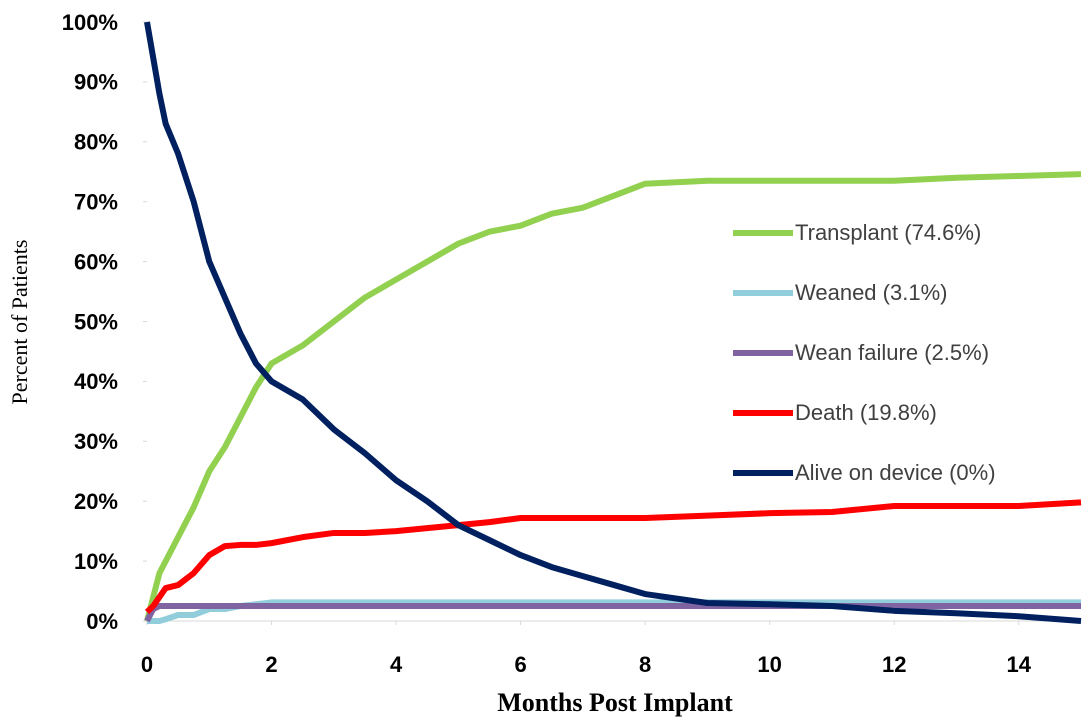 The image size is (1085, 727). I want to click on legend-label: Death (19.8%), so click(866, 412).